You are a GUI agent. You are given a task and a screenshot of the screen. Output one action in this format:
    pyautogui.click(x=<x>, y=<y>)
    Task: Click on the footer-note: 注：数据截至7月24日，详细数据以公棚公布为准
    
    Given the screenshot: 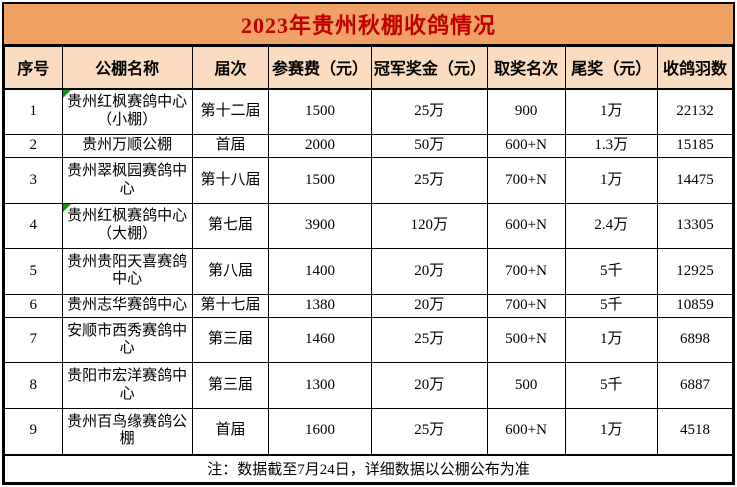 What is the action you would take?
    pyautogui.click(x=368, y=468)
    